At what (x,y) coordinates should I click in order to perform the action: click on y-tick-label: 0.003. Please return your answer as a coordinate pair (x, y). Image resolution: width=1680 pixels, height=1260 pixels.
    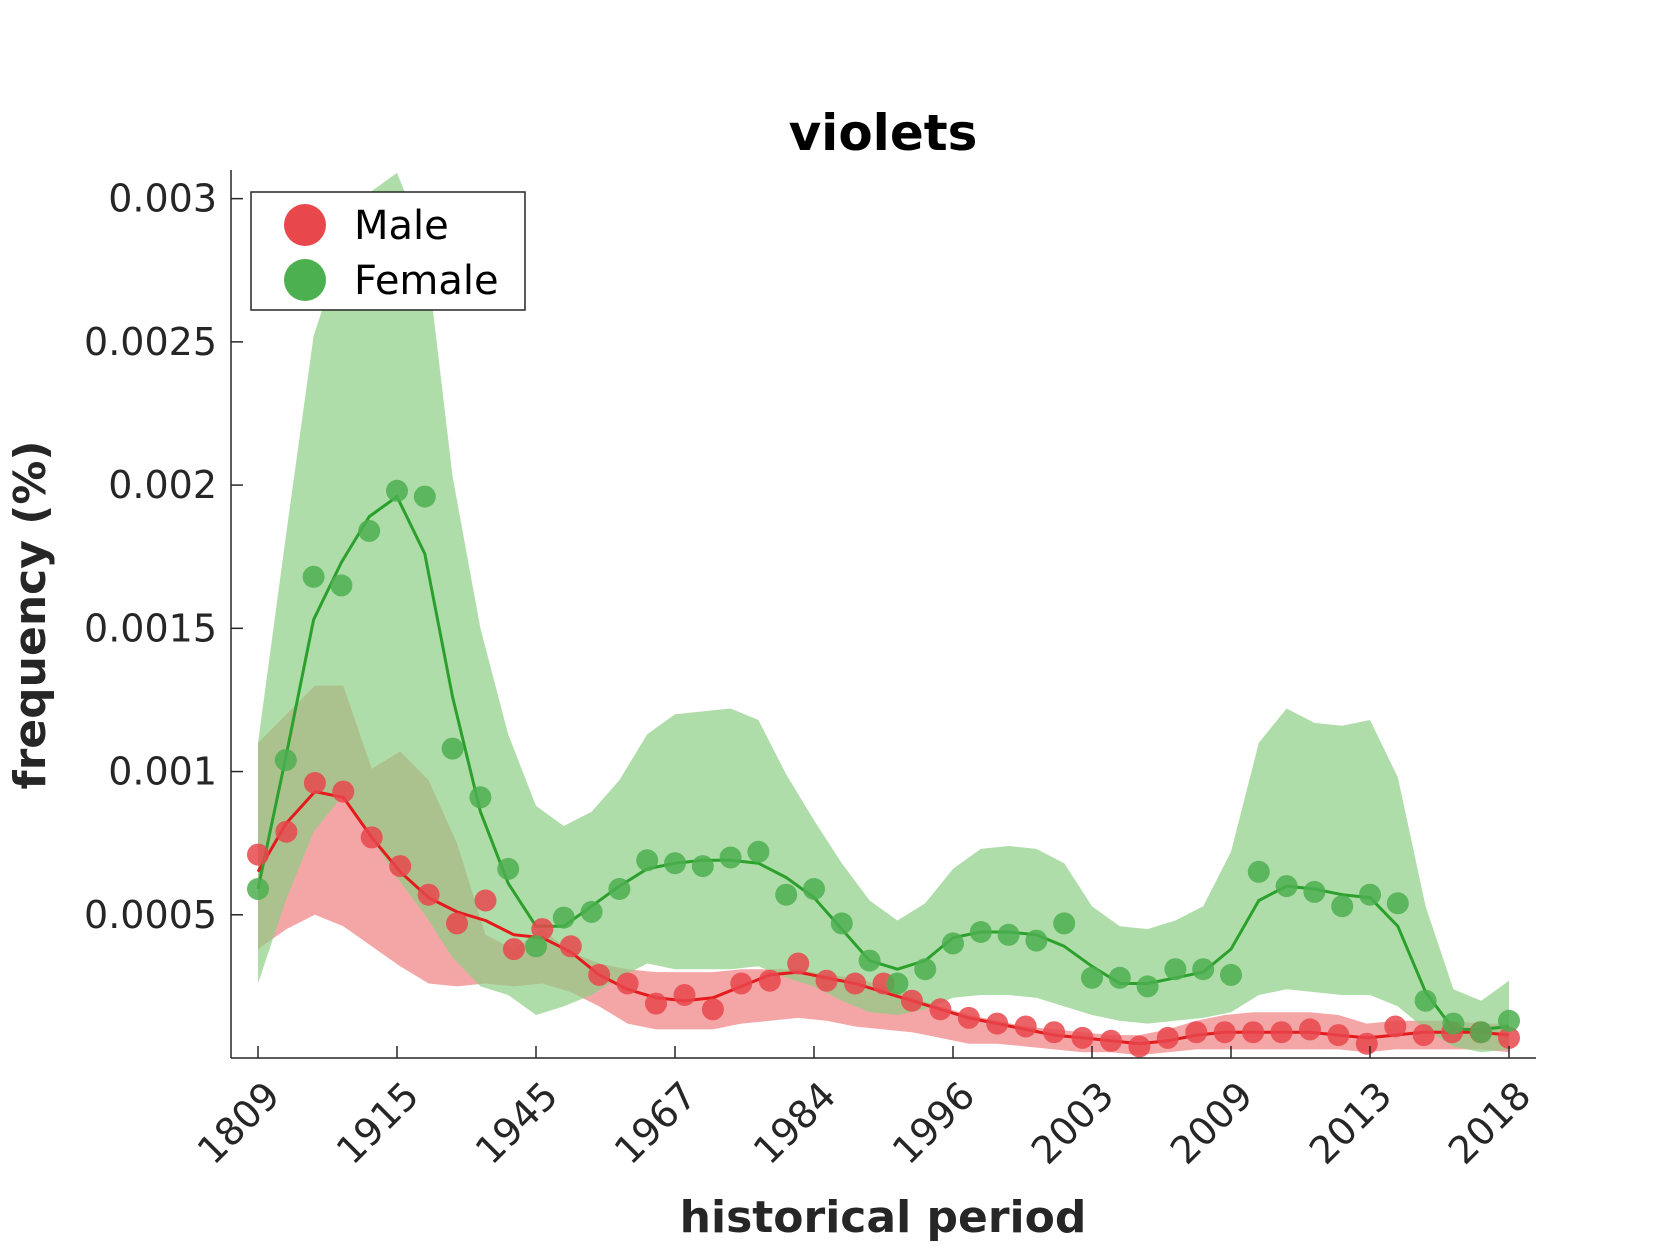
    Looking at the image, I should click on (162, 199).